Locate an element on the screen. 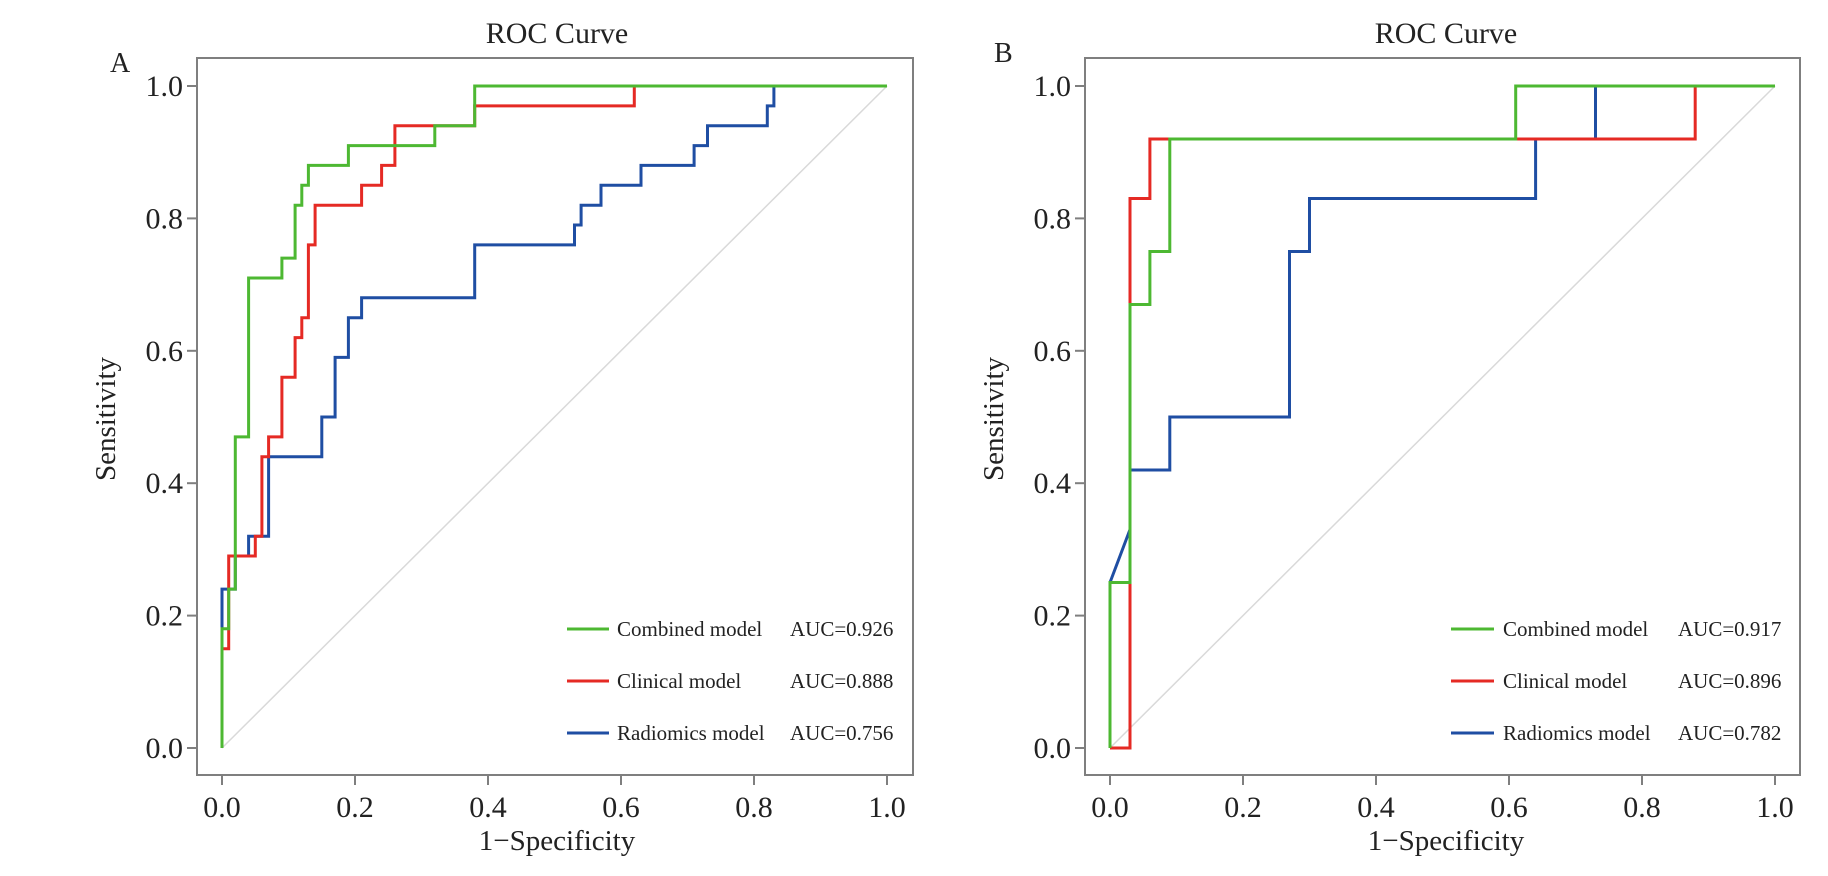 This screenshot has width=1828, height=876. x-axis-label-a: 1−Specificity is located at coordinates (557, 841).